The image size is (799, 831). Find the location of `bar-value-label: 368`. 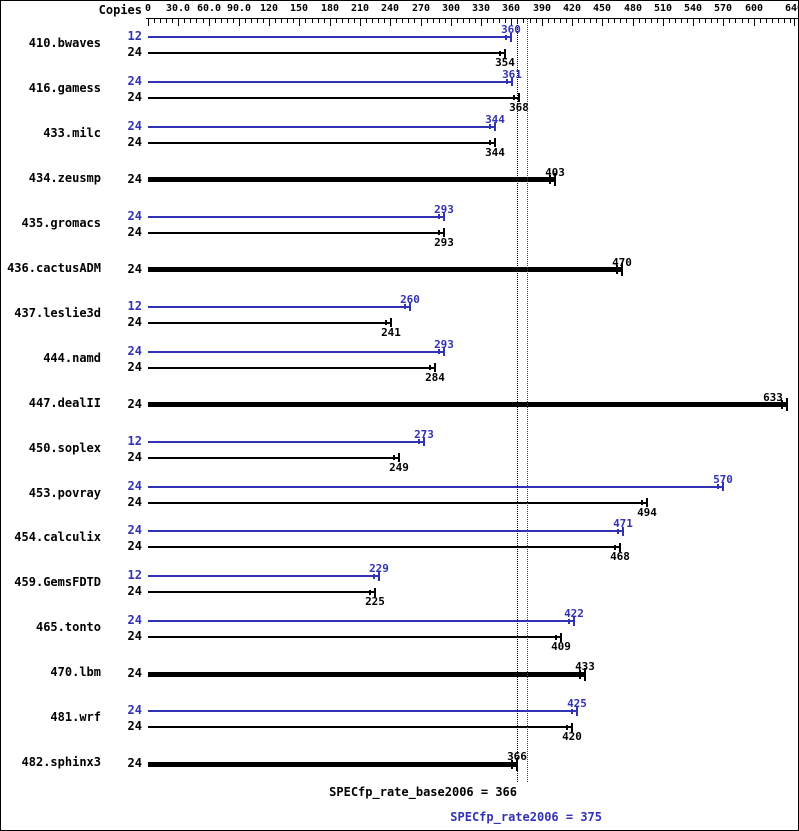

bar-value-label: 368 is located at coordinates (519, 107).